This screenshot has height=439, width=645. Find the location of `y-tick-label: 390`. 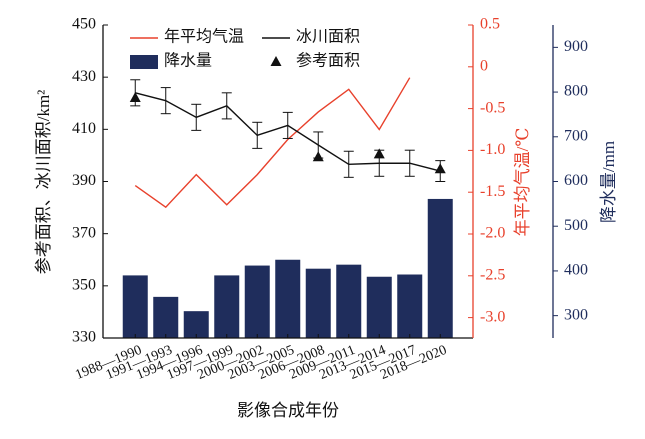

y-tick-label: 390 is located at coordinates (84, 180).